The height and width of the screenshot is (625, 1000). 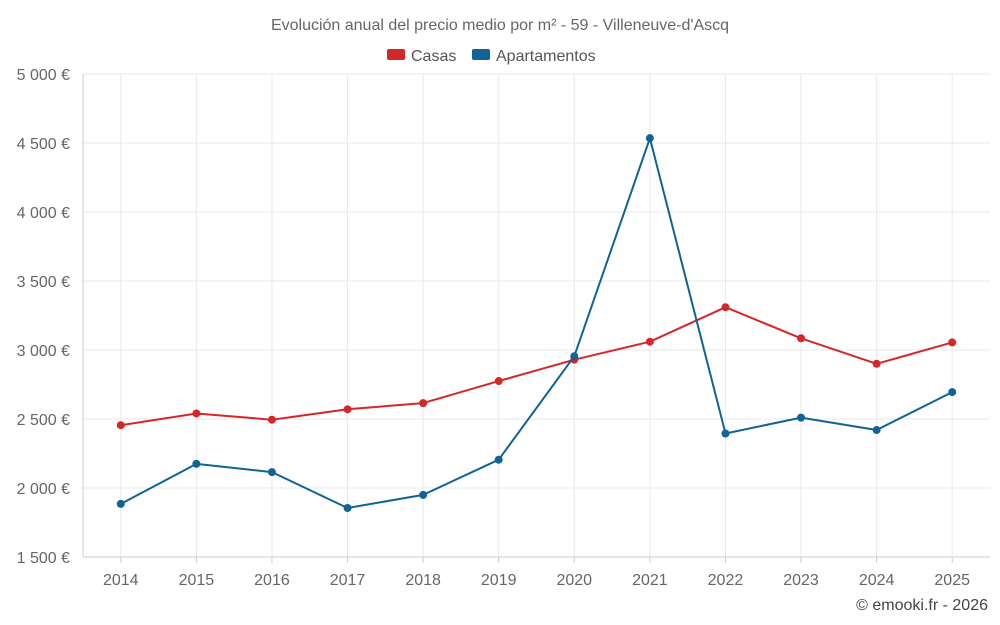 I want to click on data-point-apartamentos-2017, so click(x=347, y=508).